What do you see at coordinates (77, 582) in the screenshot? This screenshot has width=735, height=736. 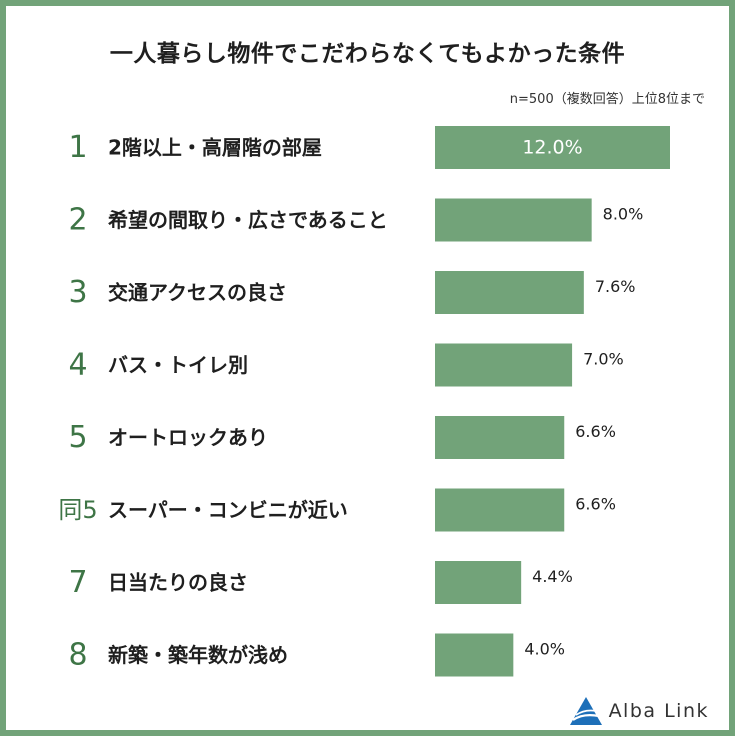 I see `rank-label: 7` at bounding box center [77, 582].